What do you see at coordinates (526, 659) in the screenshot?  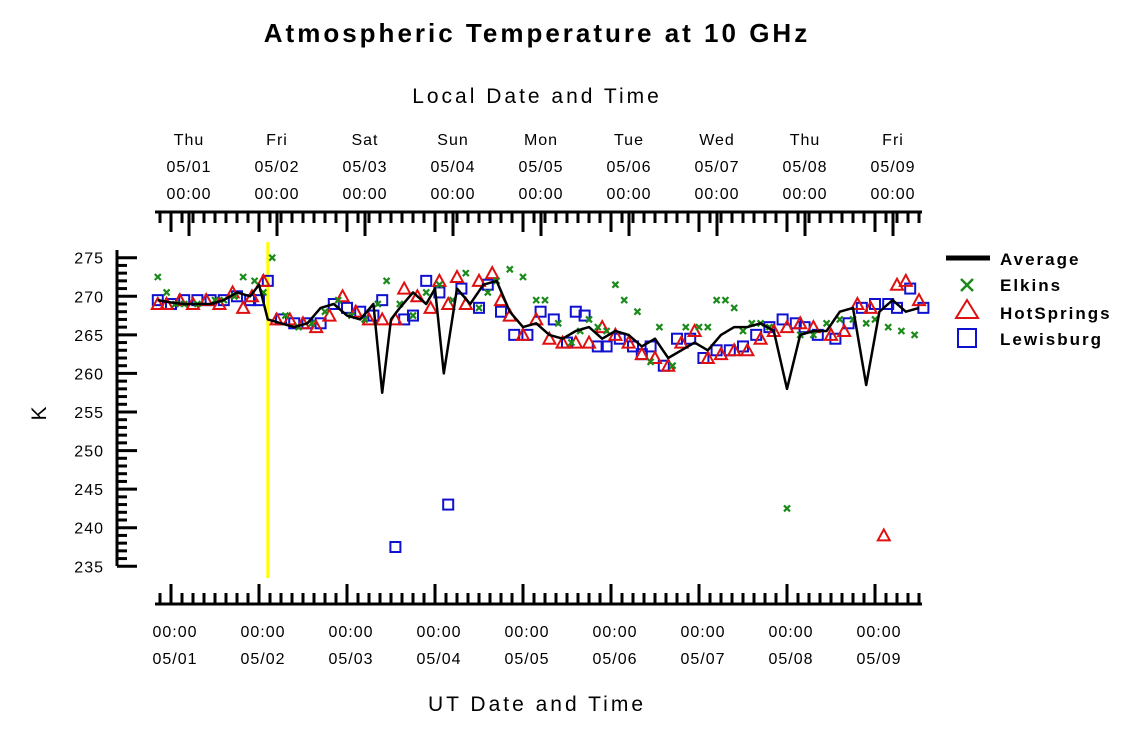 I see `bottom-tick-date: 05/05` at bounding box center [526, 659].